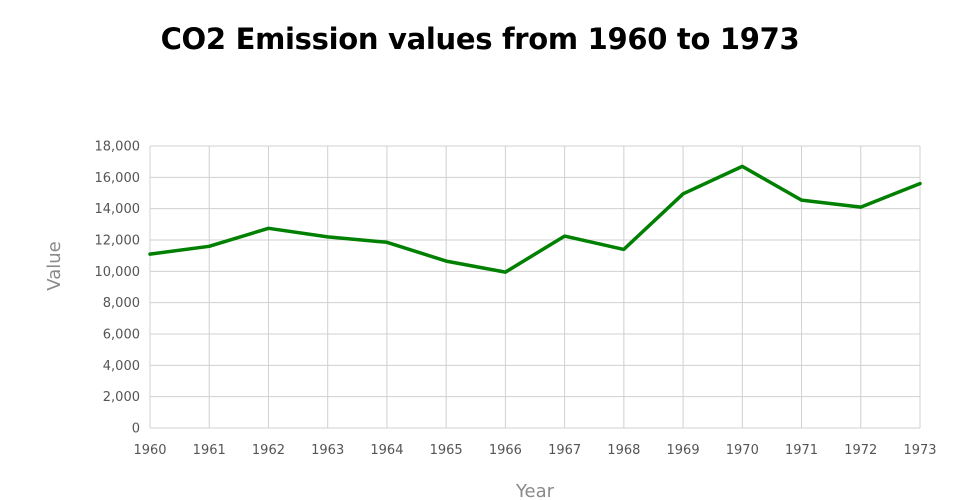 The height and width of the screenshot is (500, 960). Describe the element at coordinates (118, 178) in the screenshot. I see `y-tick-label: 16,000` at that location.